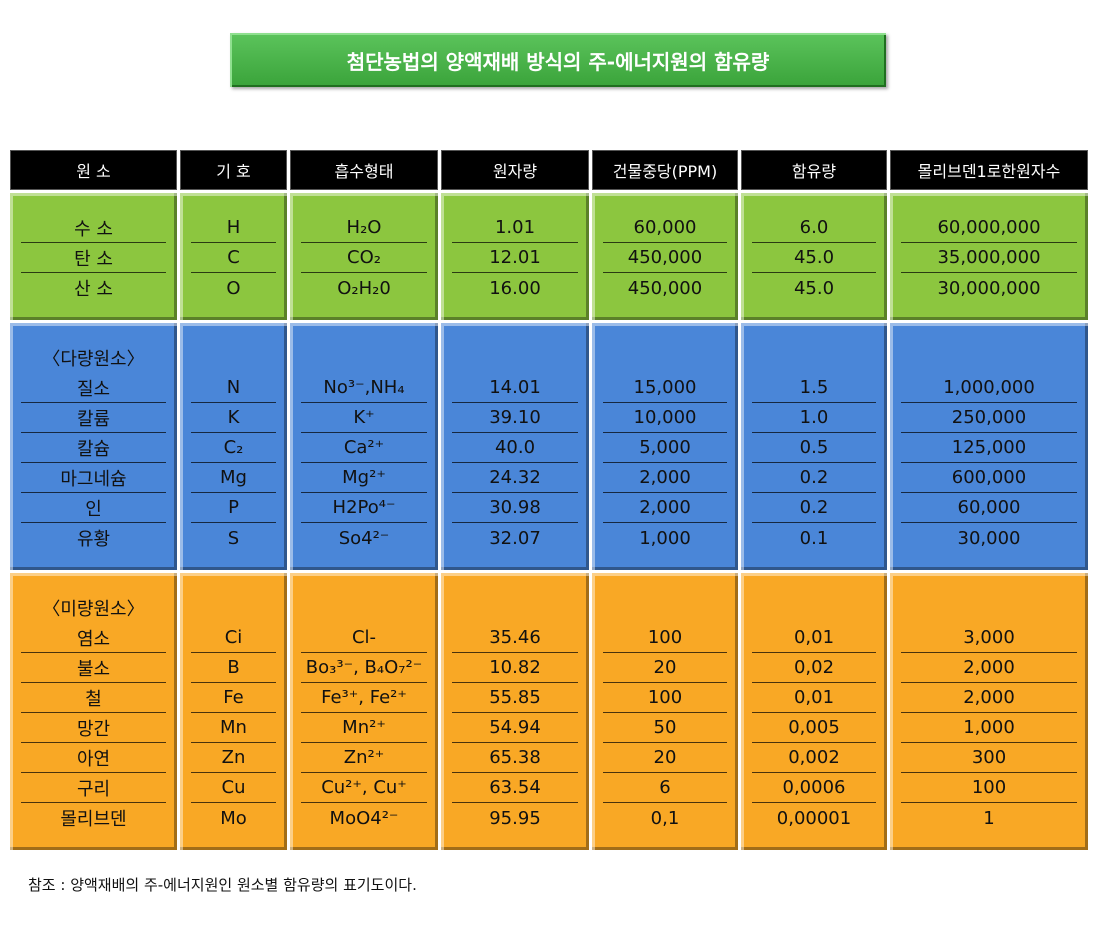 This screenshot has height=932, width=1100. I want to click on column-dry-weight-ppm: 15,000 10,000 5,000 2,000 2,000 1,000, so click(665, 446).